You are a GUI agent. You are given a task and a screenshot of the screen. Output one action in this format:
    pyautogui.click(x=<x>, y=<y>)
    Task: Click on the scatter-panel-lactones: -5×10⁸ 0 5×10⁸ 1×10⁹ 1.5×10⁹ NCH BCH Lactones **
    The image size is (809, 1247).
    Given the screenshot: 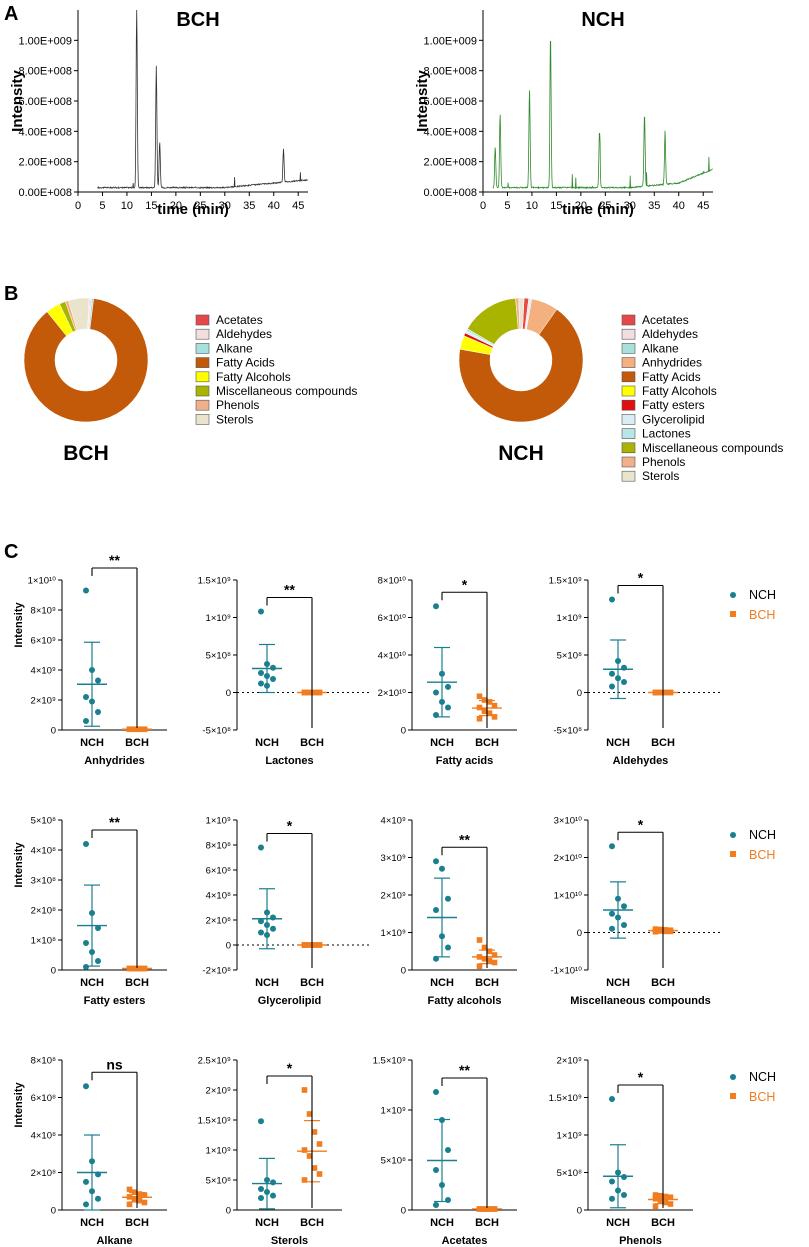 What is the action you would take?
    pyautogui.click(x=285, y=671)
    